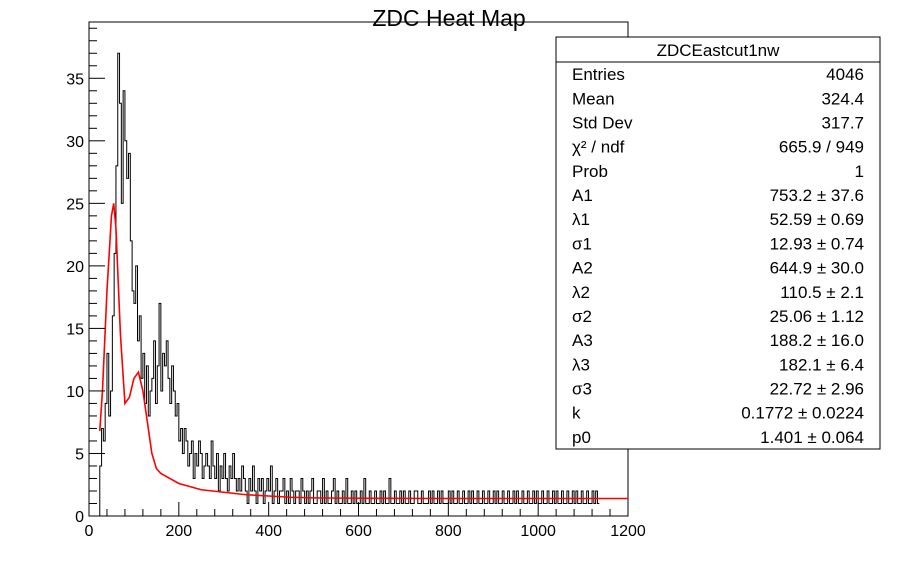 This screenshot has width=898, height=575. Describe the element at coordinates (582, 340) in the screenshot. I see `stats-row-label: A3` at that location.